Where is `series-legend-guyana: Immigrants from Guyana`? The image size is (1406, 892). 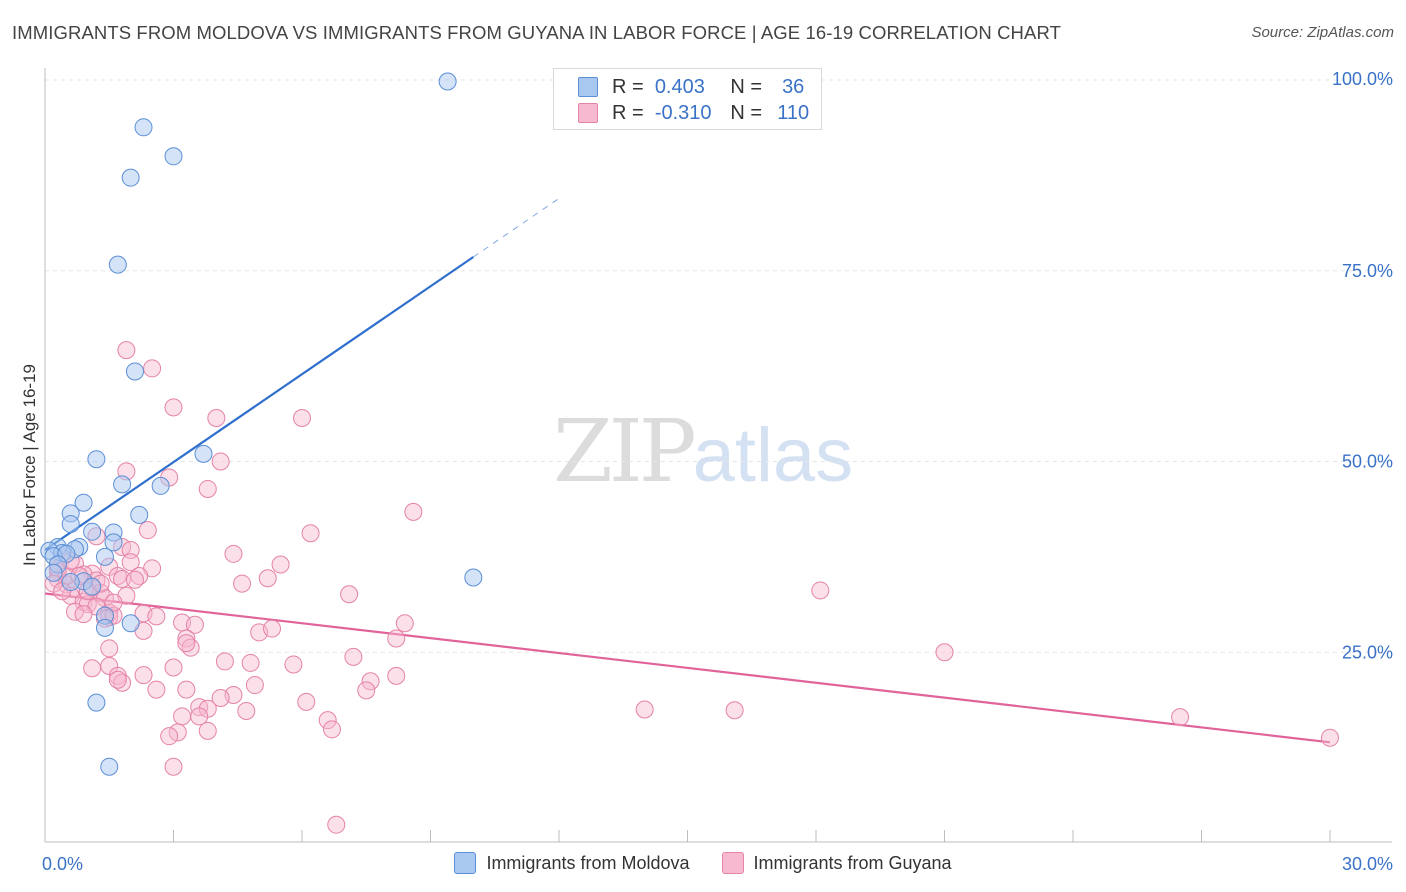
series-legend-guyana: Immigrants from Guyana is located at coordinates (836, 863).